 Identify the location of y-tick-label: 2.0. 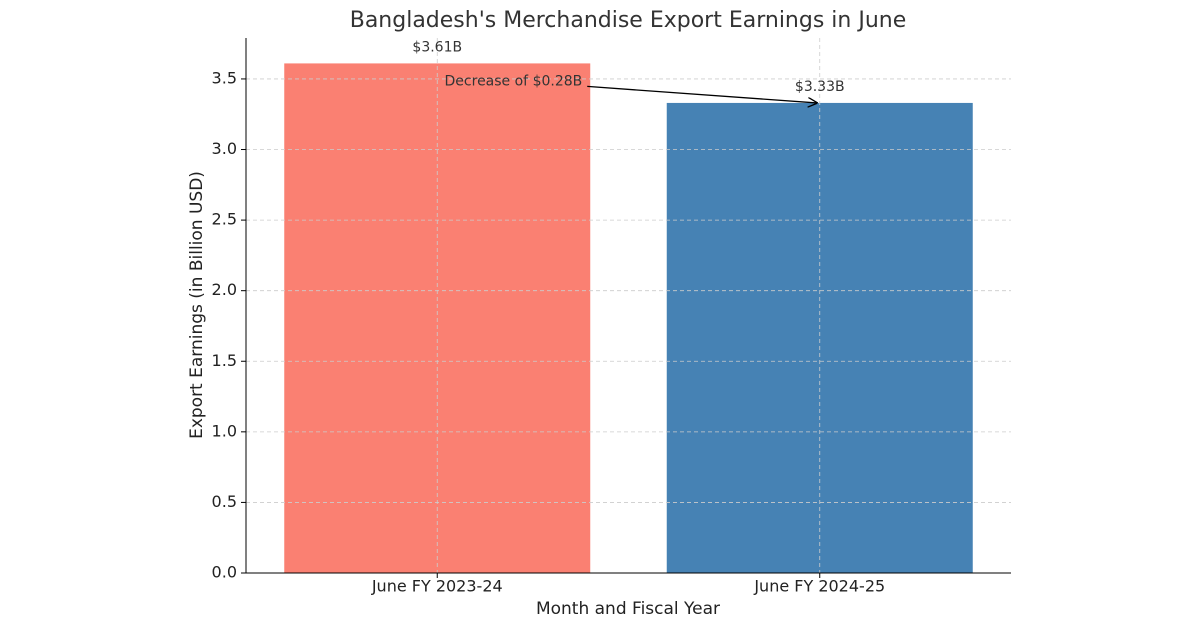
(224, 289).